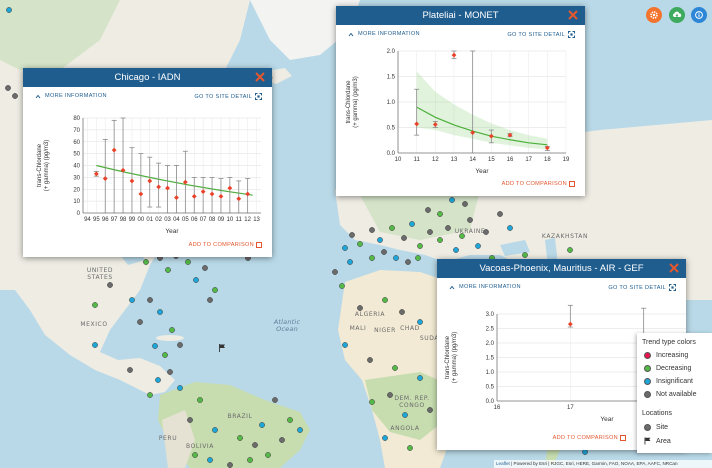 This screenshot has width=712, height=468. I want to click on x-tick-label: 00, so click(141, 220).